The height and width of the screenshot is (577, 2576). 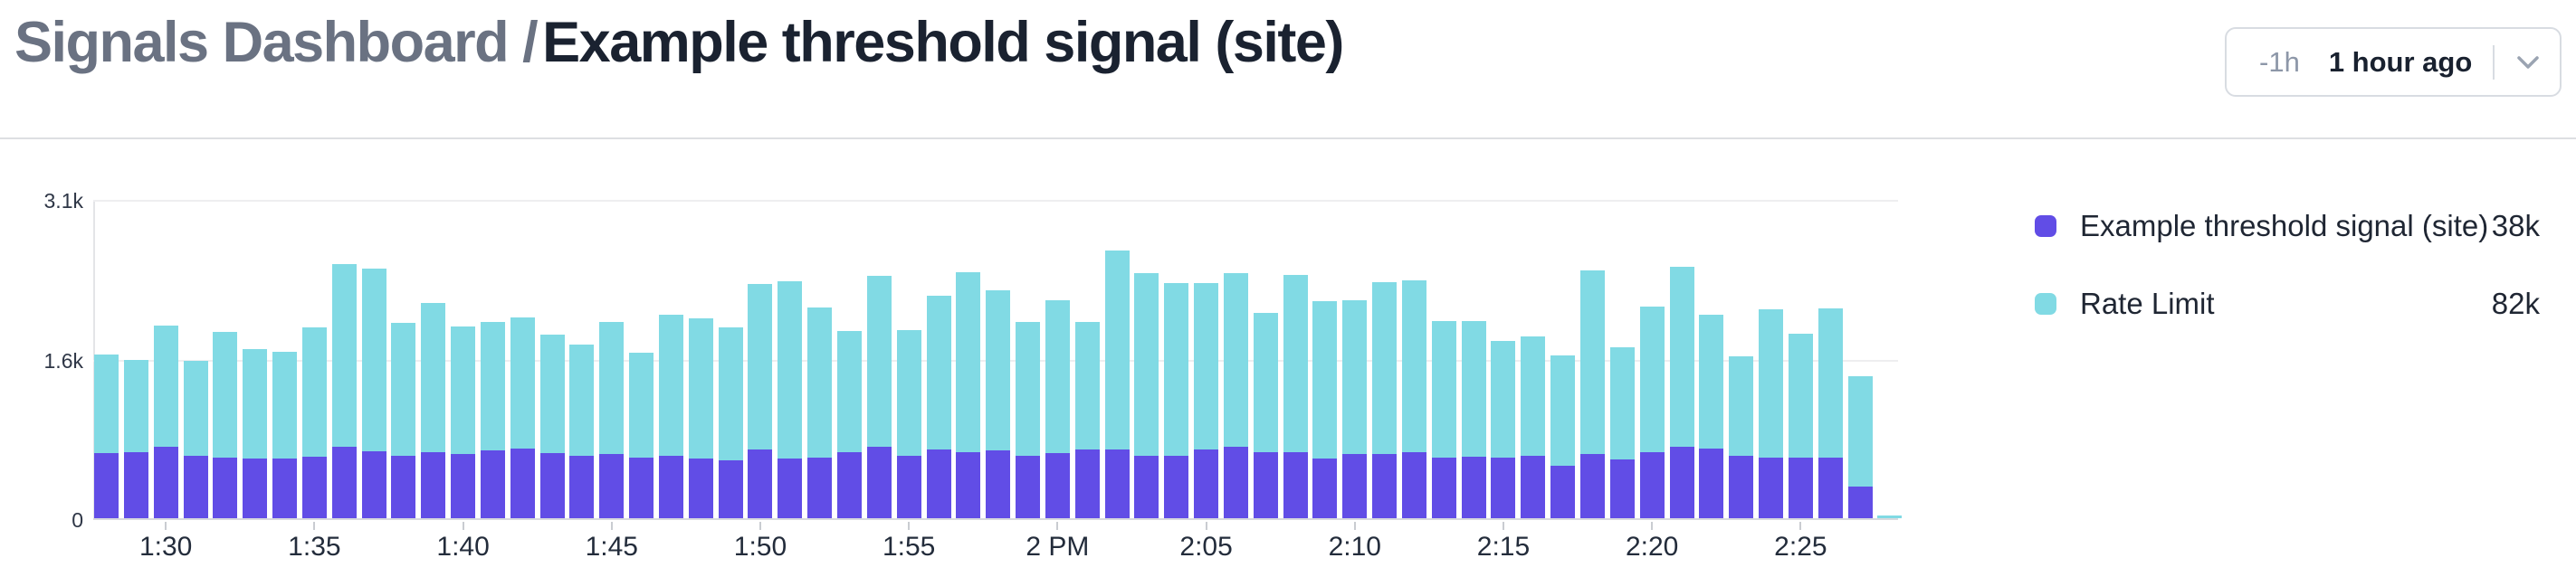 I want to click on x-axis-tick, so click(x=315, y=526).